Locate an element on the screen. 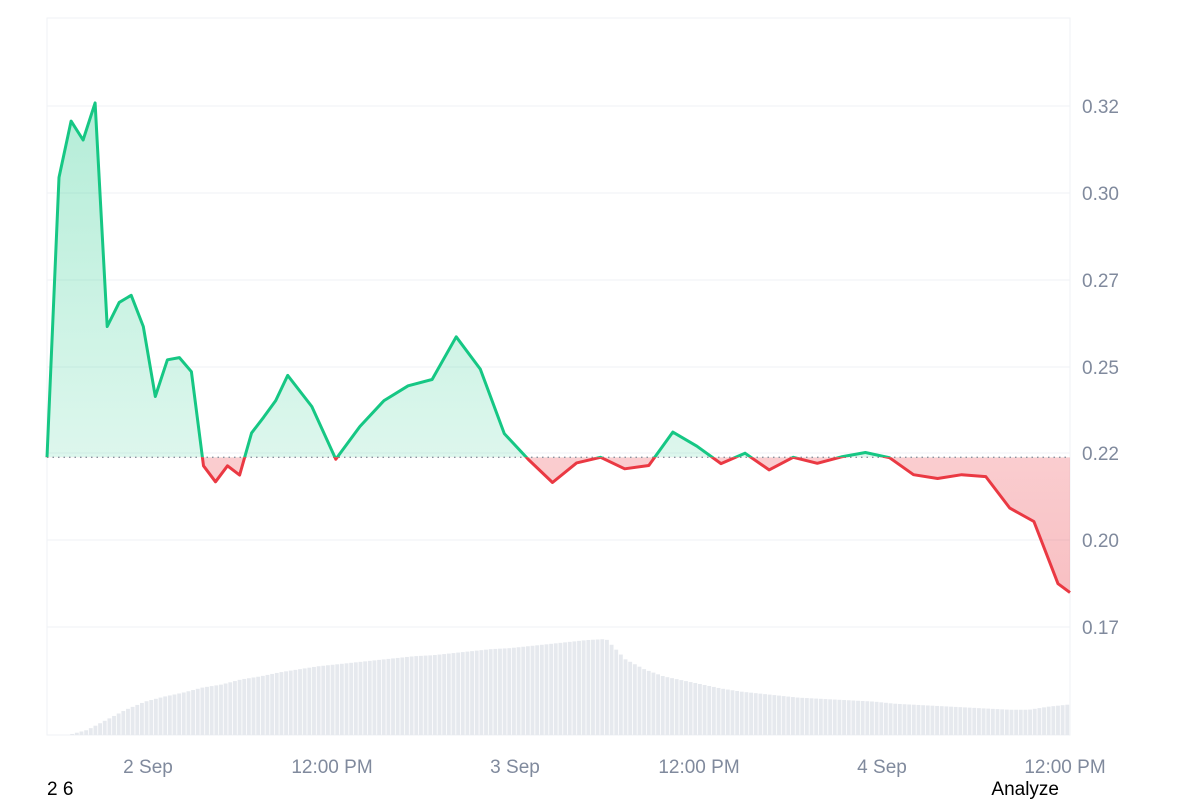 The height and width of the screenshot is (805, 1200). y-tick-label: 0.22 is located at coordinates (1100, 454).